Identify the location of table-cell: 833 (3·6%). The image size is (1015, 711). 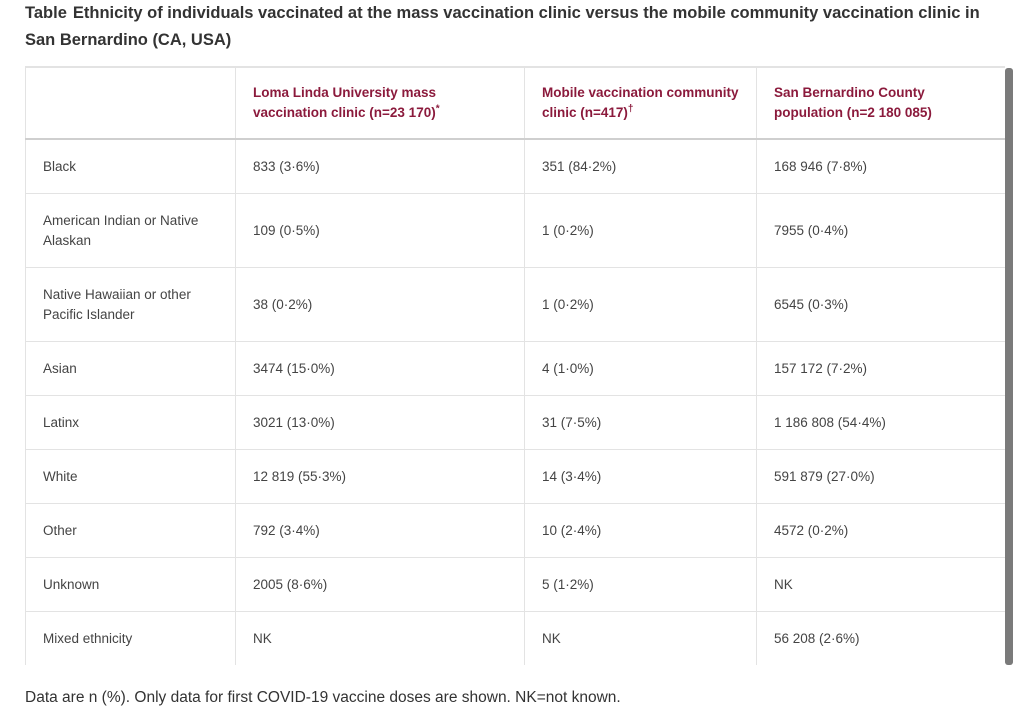
(380, 166).